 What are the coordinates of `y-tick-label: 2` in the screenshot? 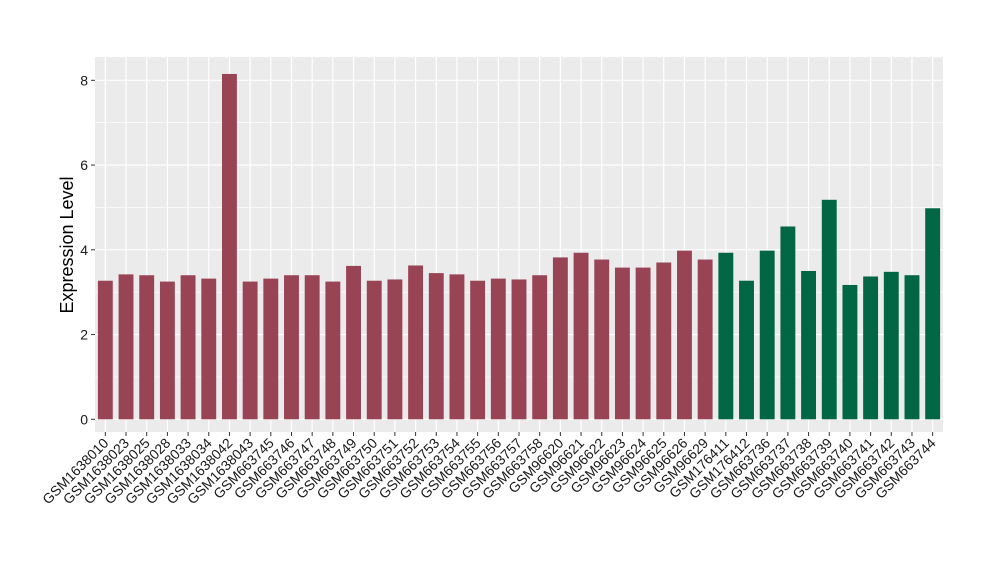 It's located at (84, 335).